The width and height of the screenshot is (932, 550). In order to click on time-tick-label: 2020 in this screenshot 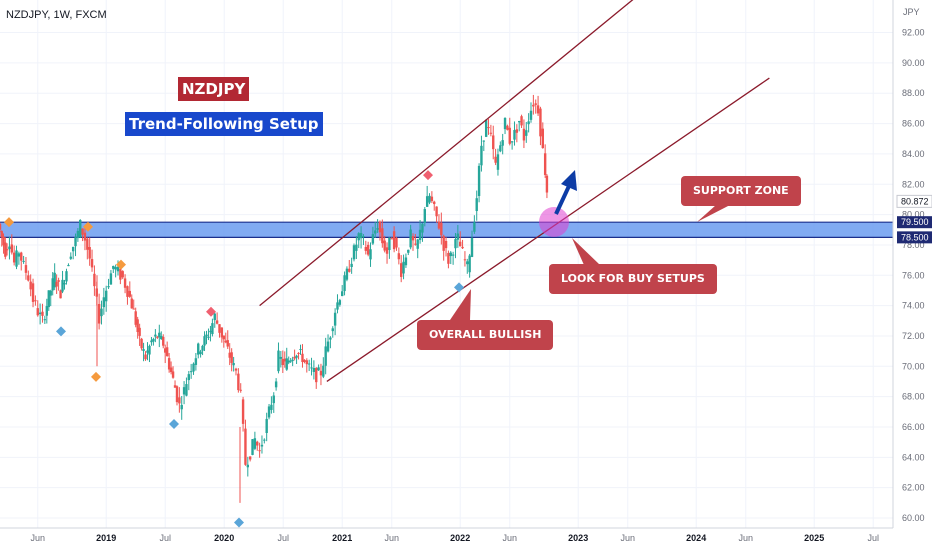, I will do `click(224, 538)`.